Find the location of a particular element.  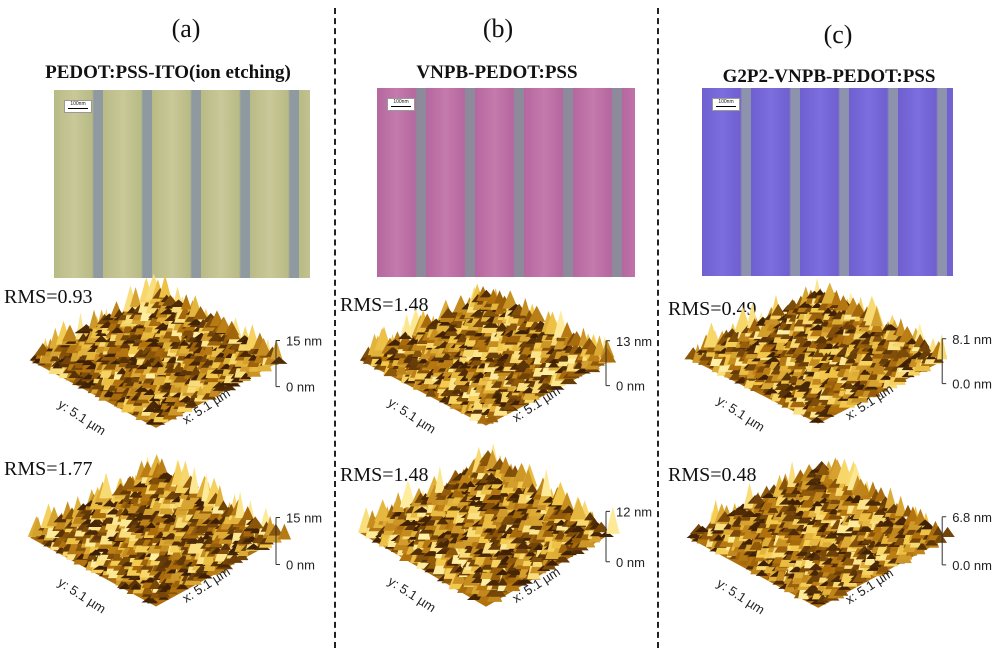

panel-letter: (a) is located at coordinates (186, 28).